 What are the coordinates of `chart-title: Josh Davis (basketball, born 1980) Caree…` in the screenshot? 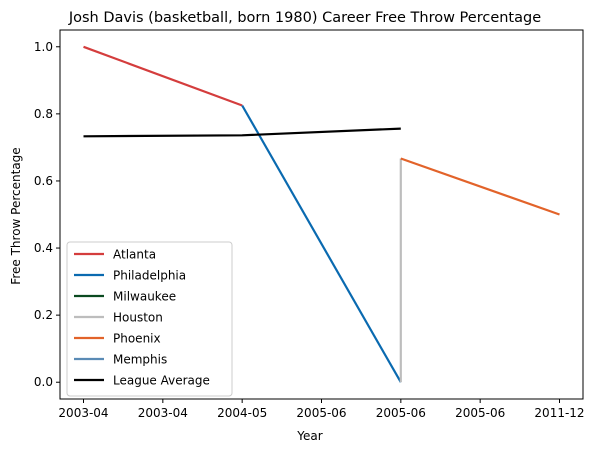 It's located at (304, 18).